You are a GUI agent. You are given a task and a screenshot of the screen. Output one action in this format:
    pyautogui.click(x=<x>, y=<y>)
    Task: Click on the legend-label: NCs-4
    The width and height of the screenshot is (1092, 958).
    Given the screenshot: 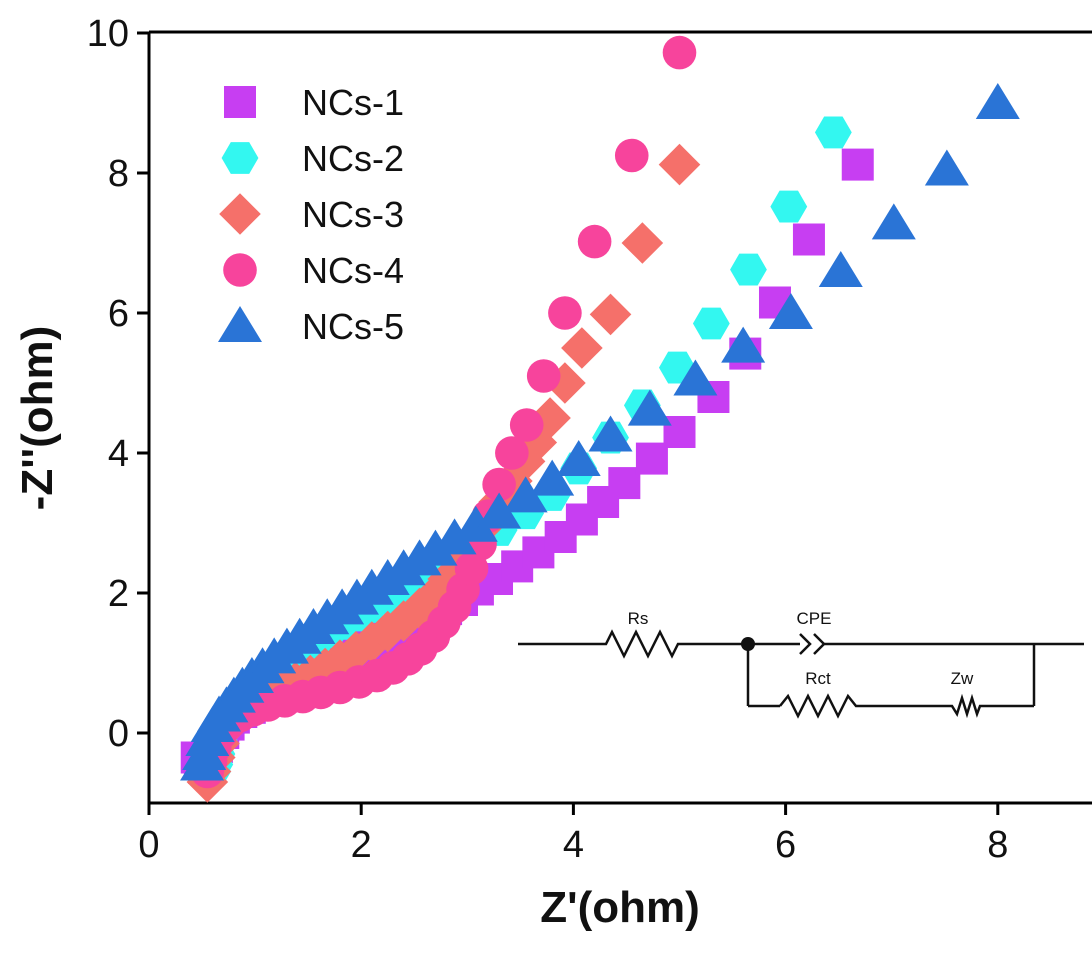 What is the action you would take?
    pyautogui.click(x=353, y=270)
    